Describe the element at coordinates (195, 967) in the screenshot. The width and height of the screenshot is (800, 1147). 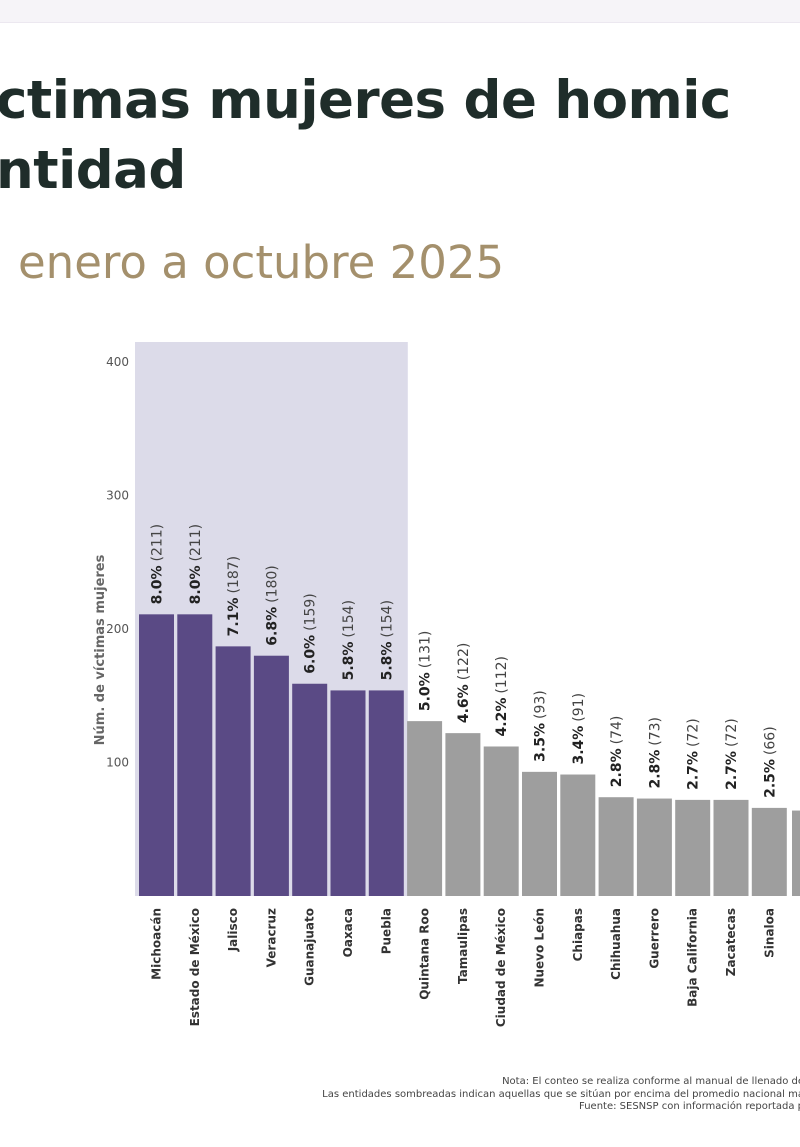
I see `x-tick-label: Estado de México` at that location.